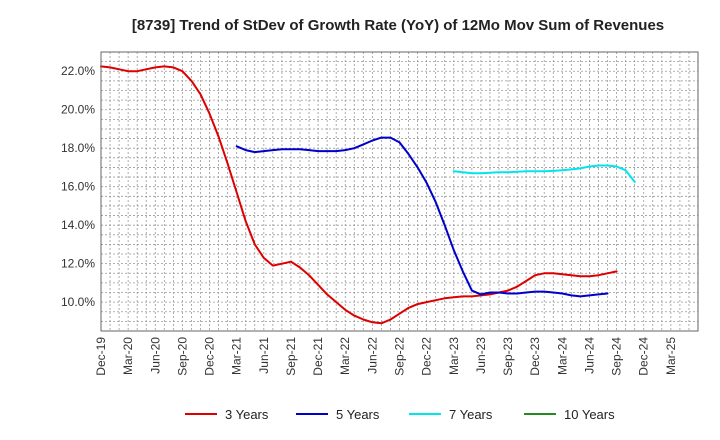 The width and height of the screenshot is (720, 440). What do you see at coordinates (589, 355) in the screenshot?
I see `x-tick-label: Jun-24` at bounding box center [589, 355].